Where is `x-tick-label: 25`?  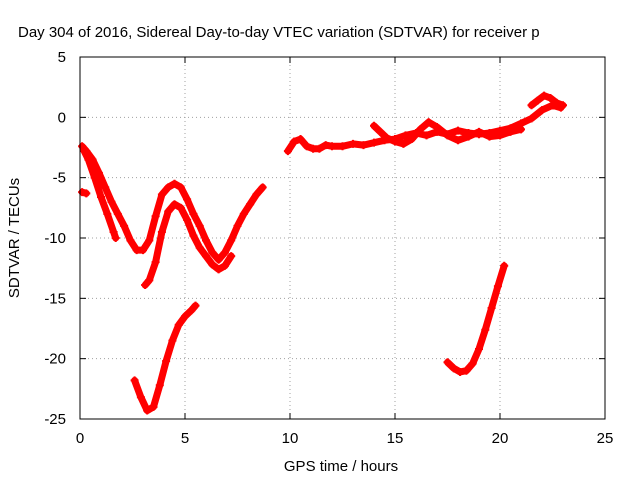
x-tick-label: 25 is located at coordinates (605, 438).